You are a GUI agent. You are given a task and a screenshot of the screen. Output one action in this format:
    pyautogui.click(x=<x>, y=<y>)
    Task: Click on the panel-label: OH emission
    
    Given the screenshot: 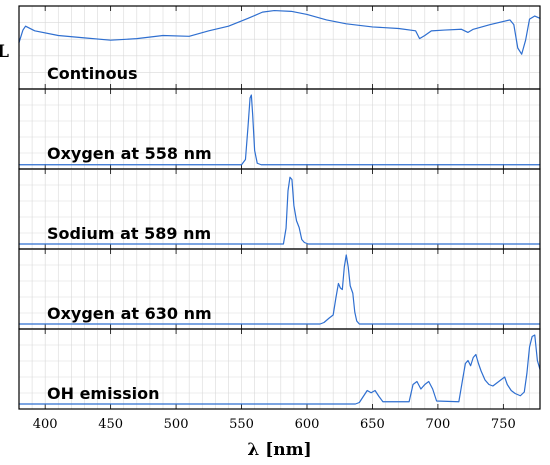 What is the action you would take?
    pyautogui.click(x=103, y=393)
    